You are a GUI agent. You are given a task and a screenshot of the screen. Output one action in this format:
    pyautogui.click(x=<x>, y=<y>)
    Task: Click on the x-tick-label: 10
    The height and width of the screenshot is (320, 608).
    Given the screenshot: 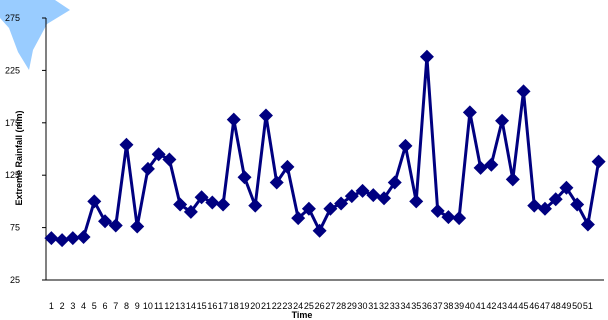 What is the action you would take?
    pyautogui.click(x=148, y=306)
    